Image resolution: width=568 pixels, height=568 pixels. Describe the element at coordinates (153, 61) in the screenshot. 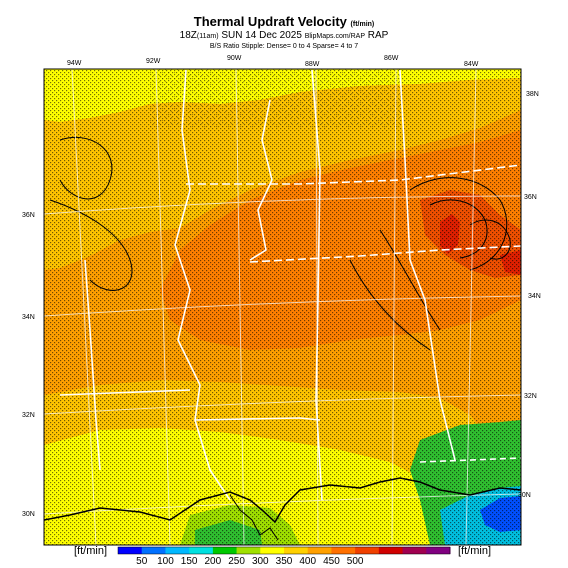

I see `lon-label: 92W` at that location.